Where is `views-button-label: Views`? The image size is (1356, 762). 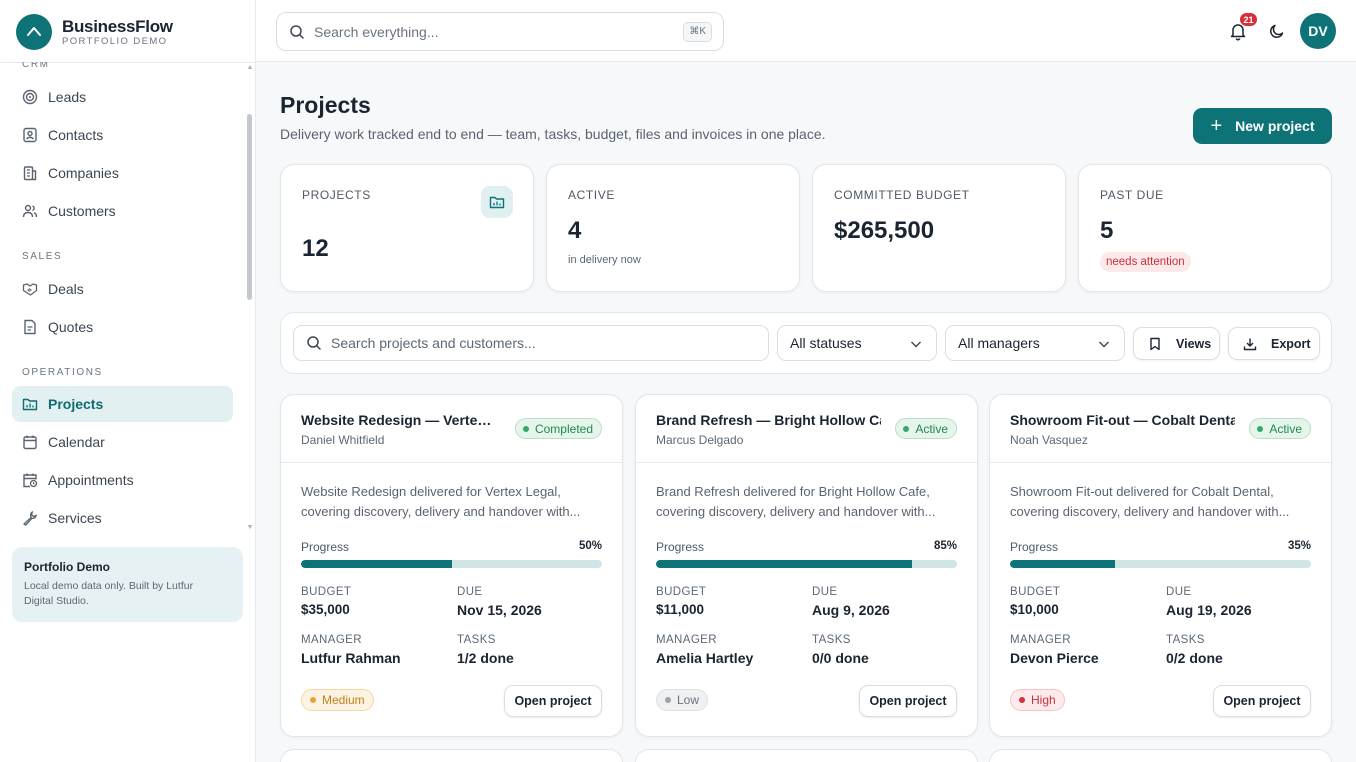
views-button-label: Views is located at coordinates (1194, 343).